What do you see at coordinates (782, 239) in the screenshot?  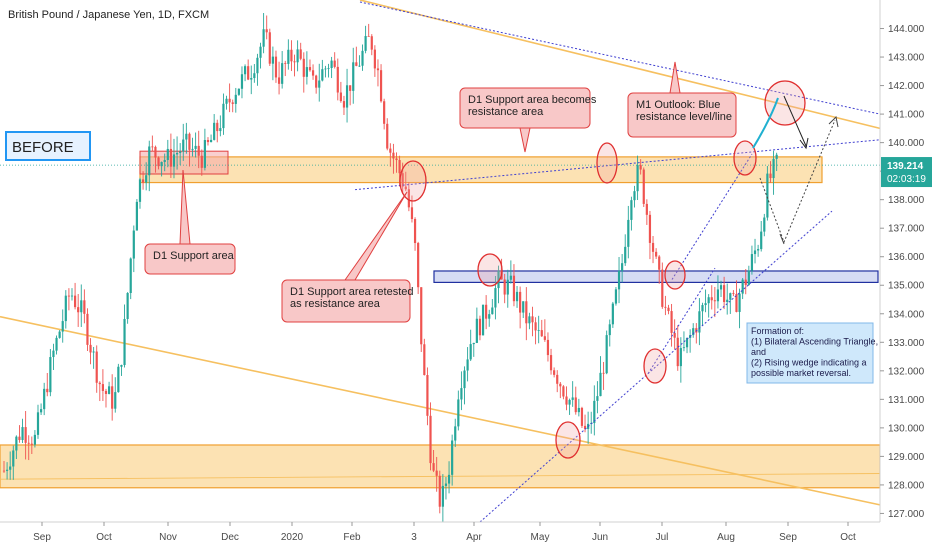 I see `arrow-head` at bounding box center [782, 239].